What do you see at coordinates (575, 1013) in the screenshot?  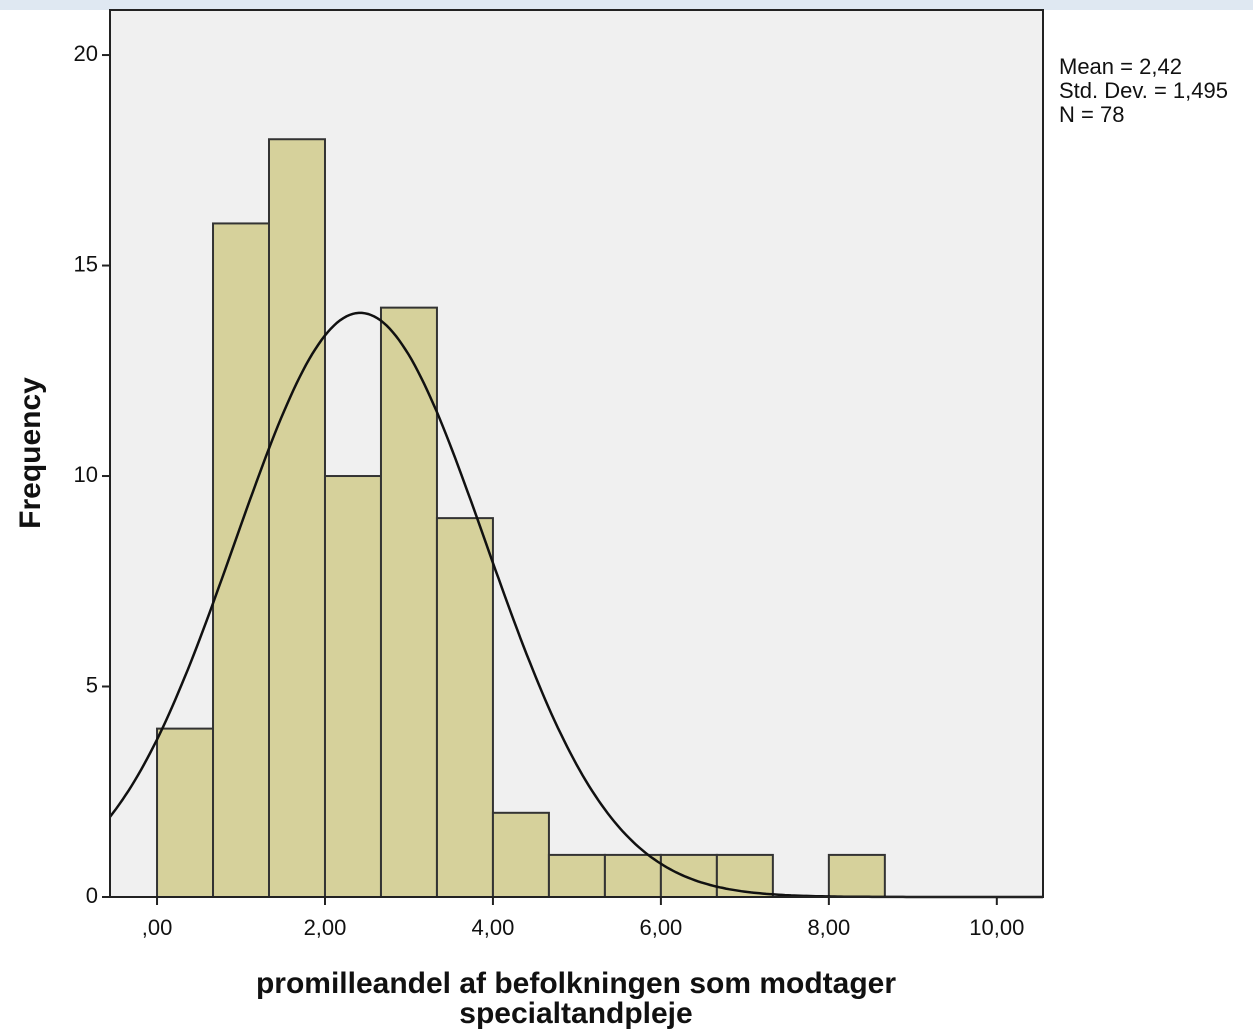 I see `x-axis-label: specialtandpleje` at bounding box center [575, 1013].